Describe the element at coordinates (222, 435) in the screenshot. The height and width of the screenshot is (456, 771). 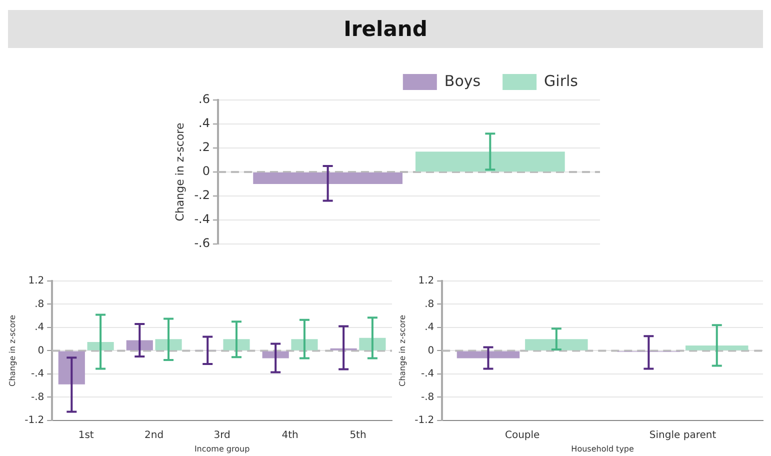
I see `x-tick-label: 3rd` at that location.